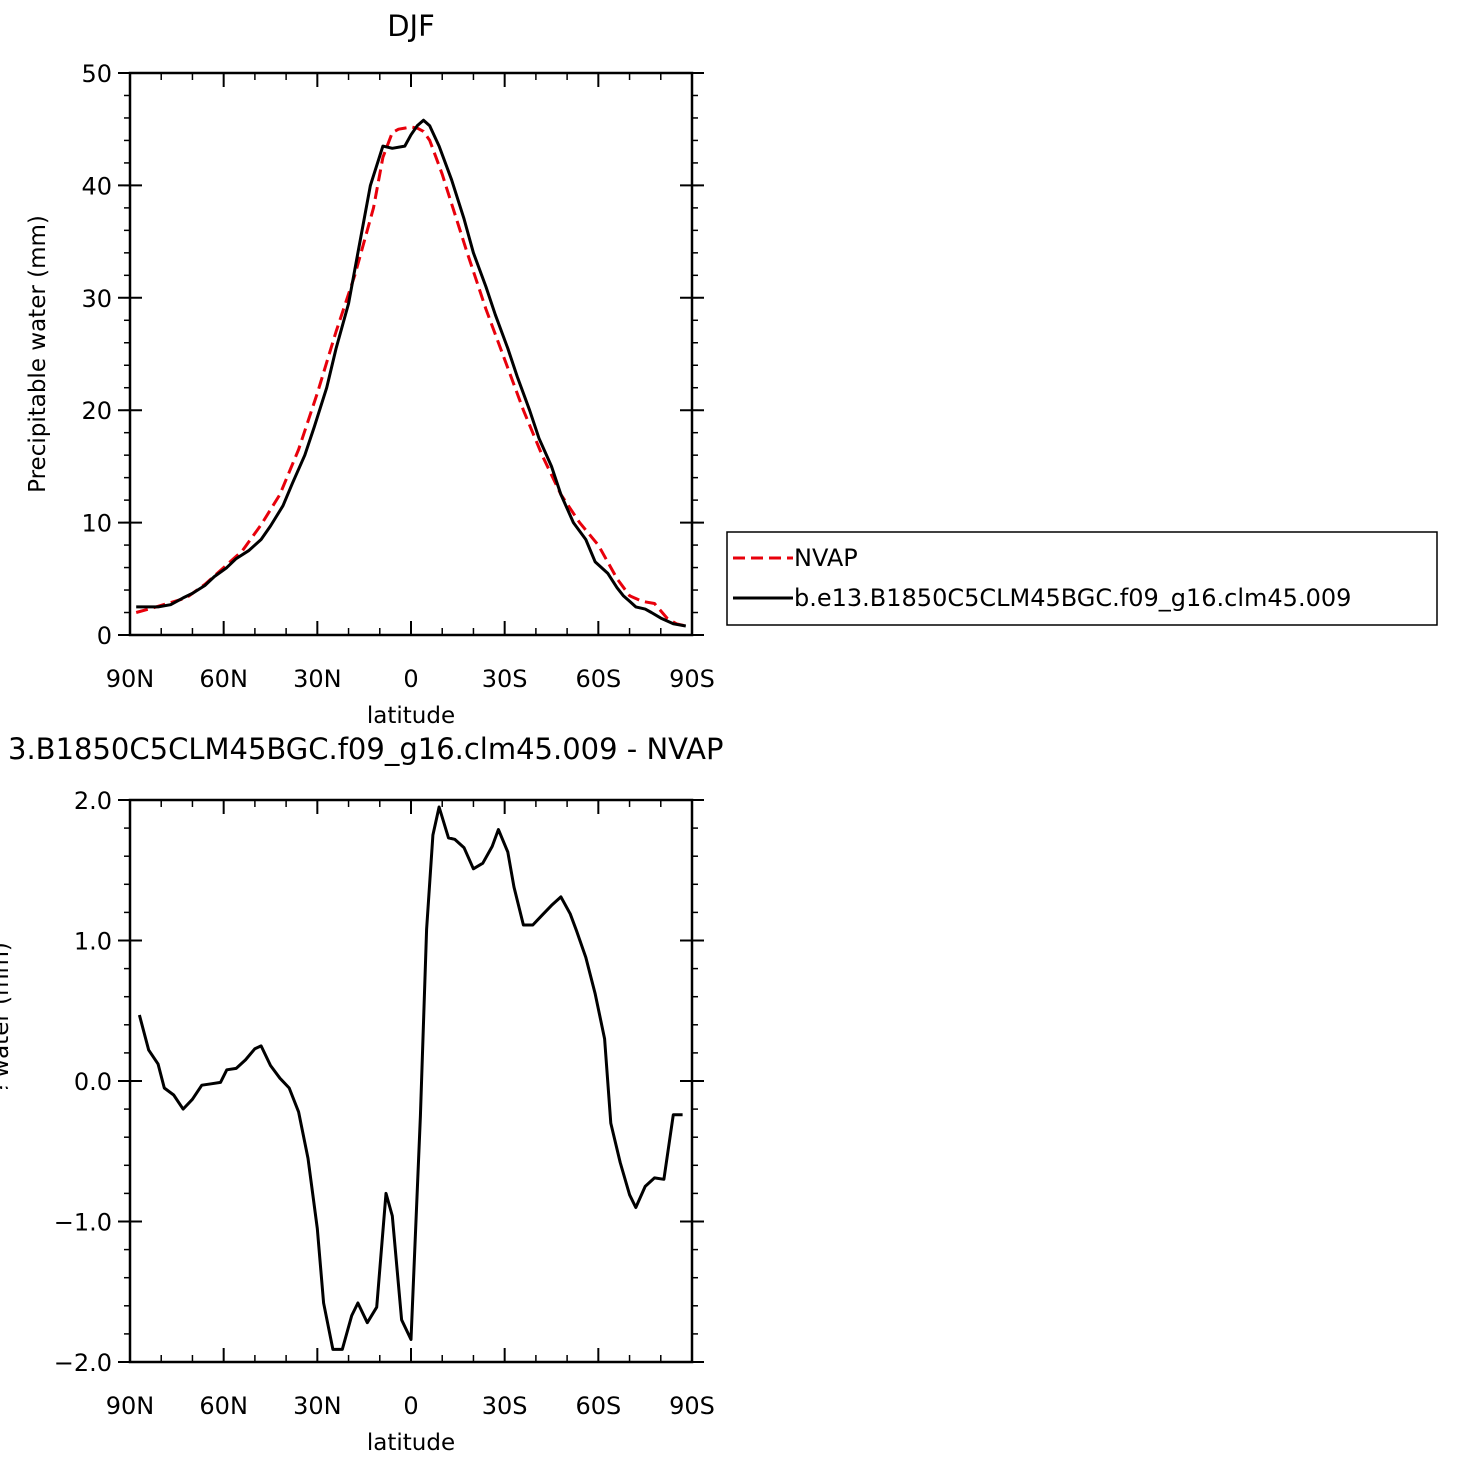 The height and width of the screenshot is (1463, 1463). What do you see at coordinates (505, 679) in the screenshot?
I see `top-x-tick-label: 30S` at bounding box center [505, 679].